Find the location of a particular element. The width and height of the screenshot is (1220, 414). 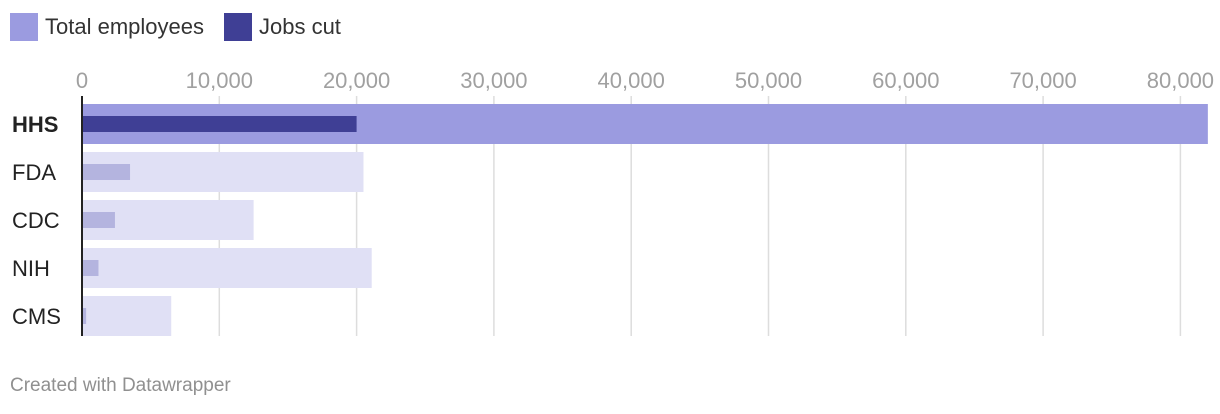

category-label: CMS is located at coordinates (36, 316).